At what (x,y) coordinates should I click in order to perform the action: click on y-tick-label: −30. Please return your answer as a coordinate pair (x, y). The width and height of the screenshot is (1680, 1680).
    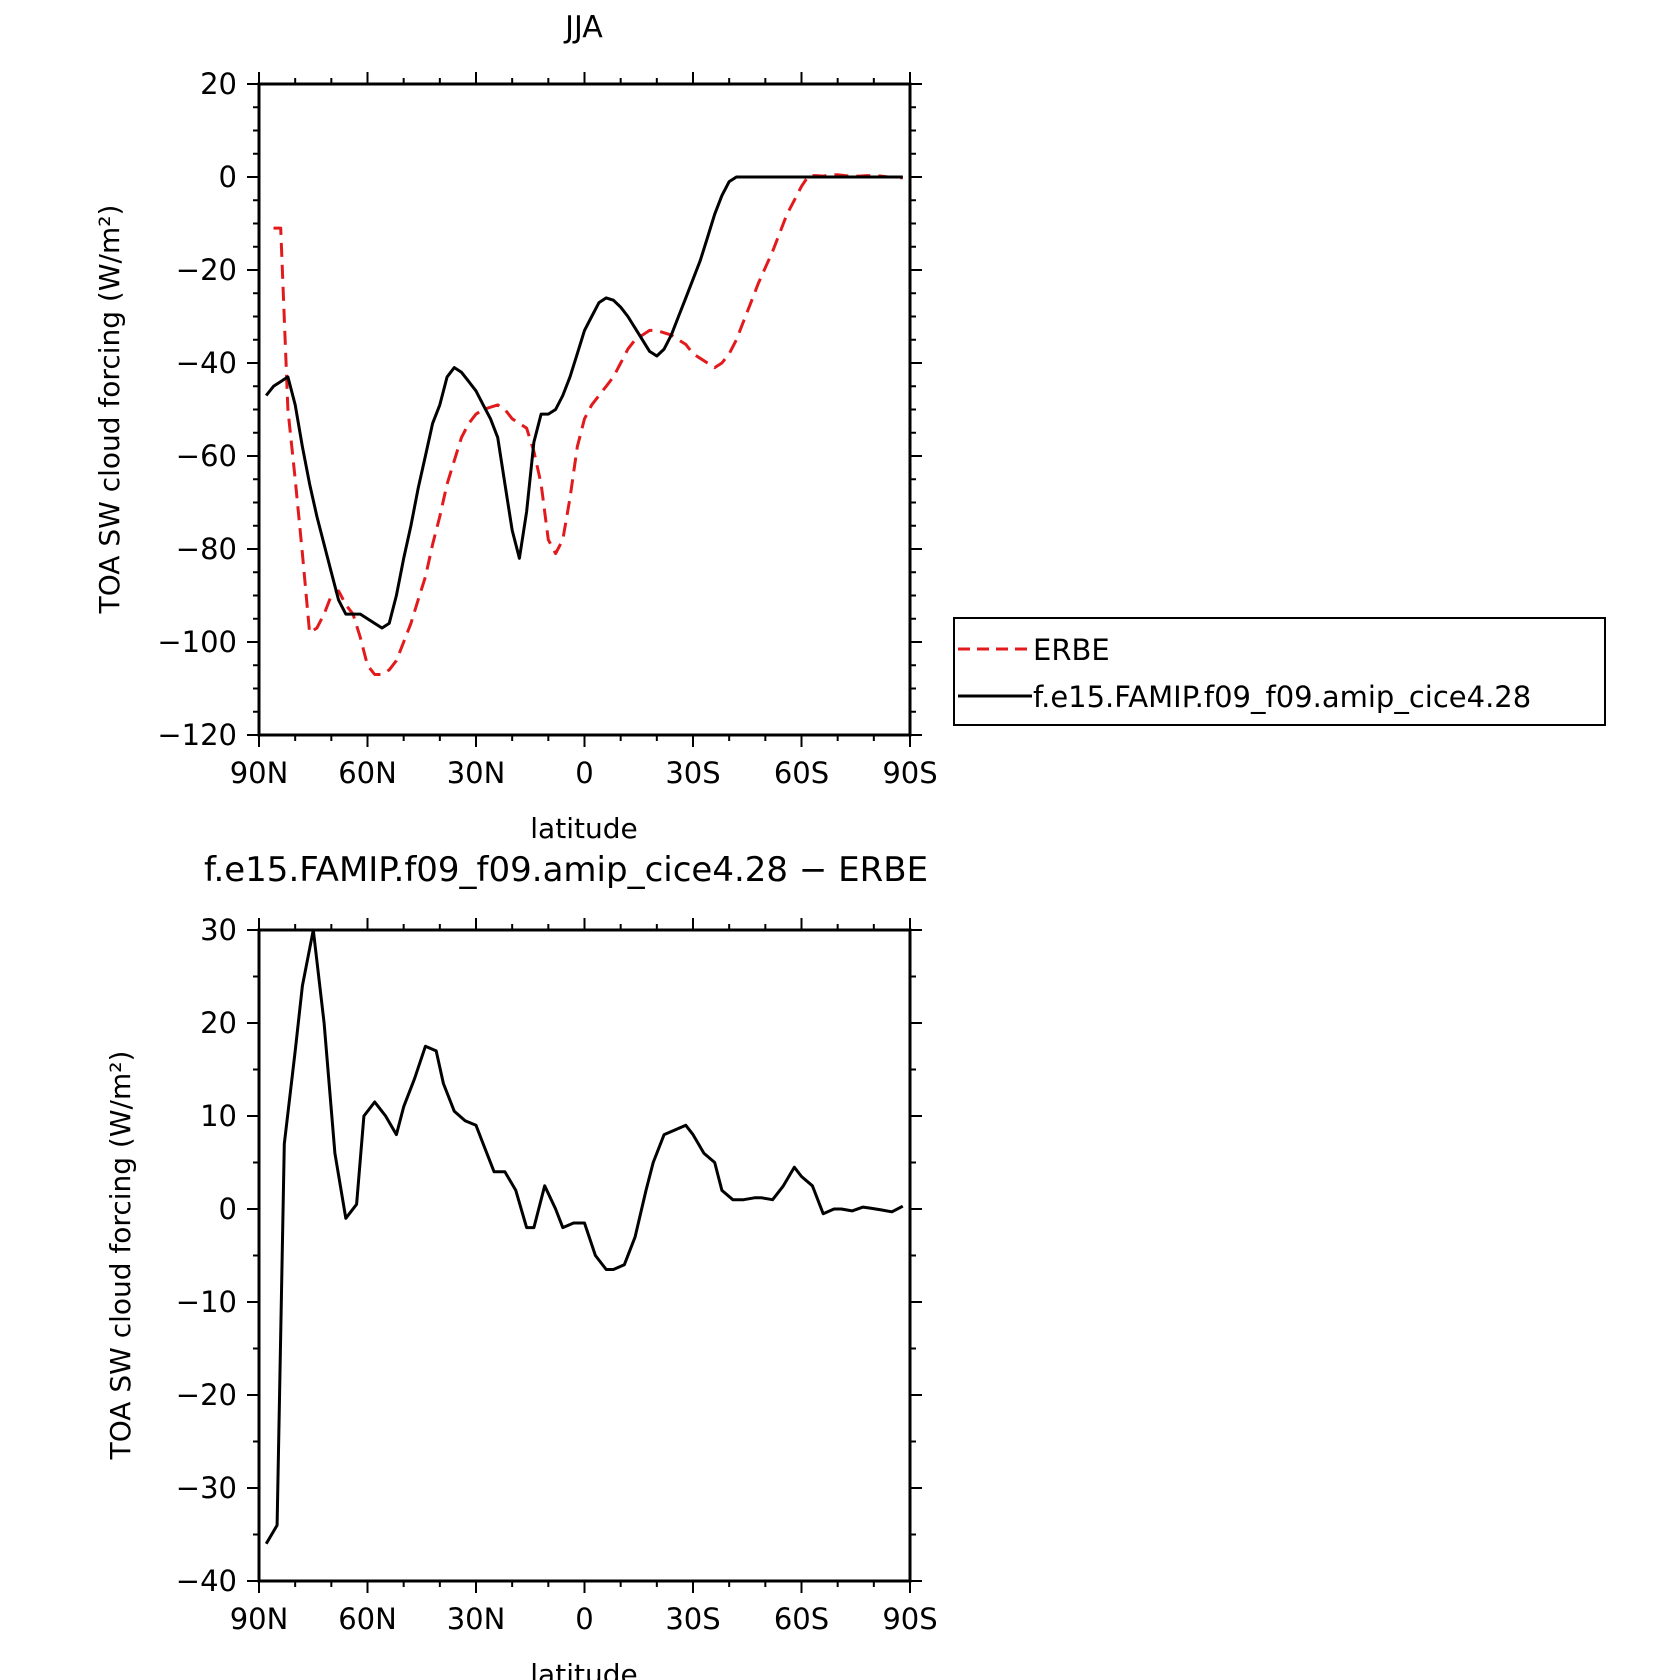
    Looking at the image, I should click on (206, 1488).